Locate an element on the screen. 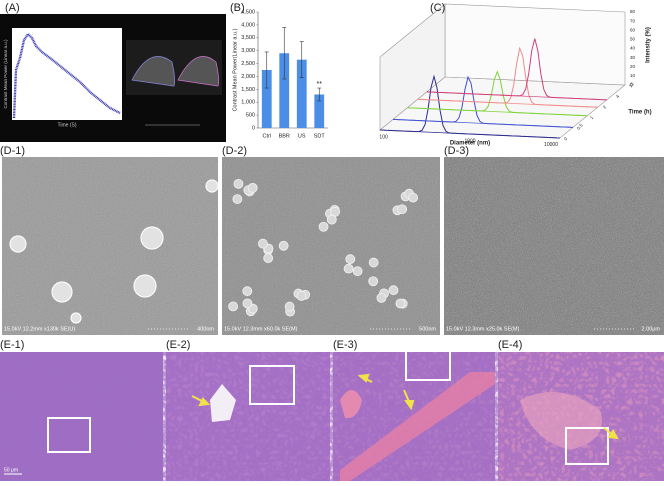  tissue is located at coordinates (561, 421).